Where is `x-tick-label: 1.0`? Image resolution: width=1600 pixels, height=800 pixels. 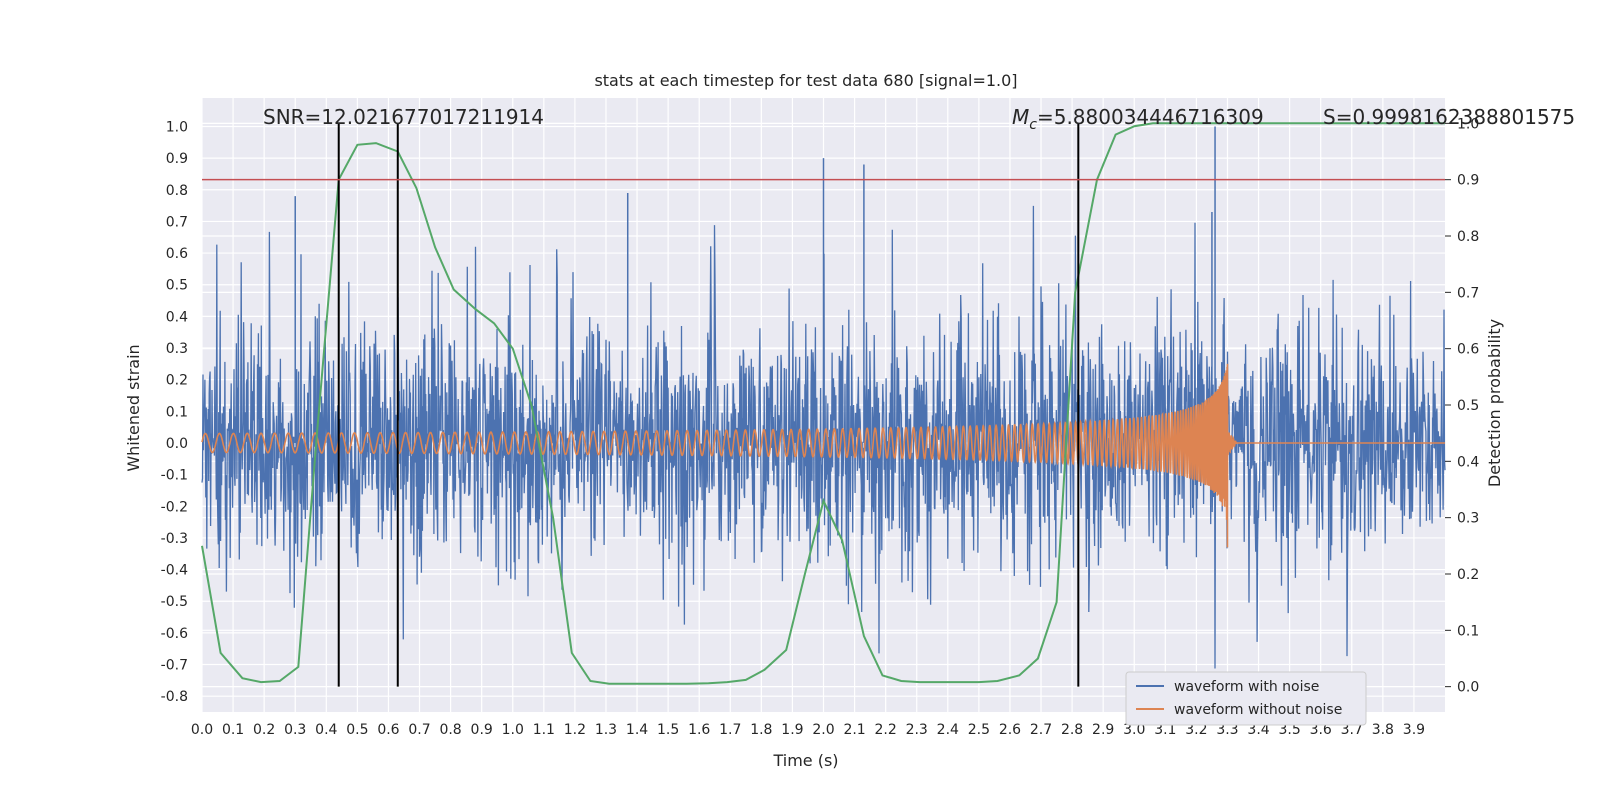
x-tick-label: 1.0 is located at coordinates (513, 730).